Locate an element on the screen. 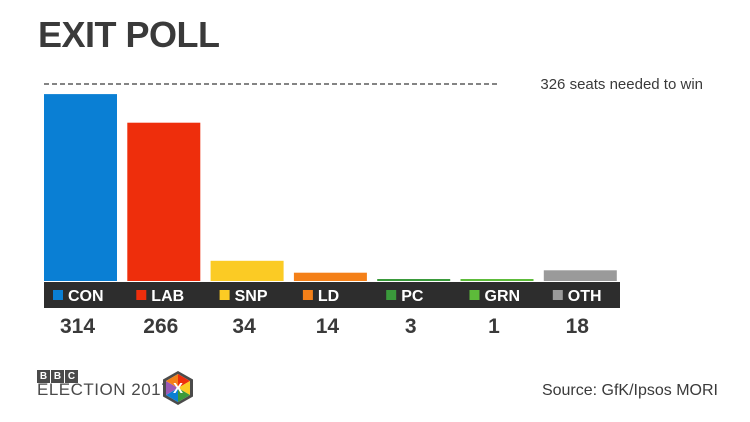 The height and width of the screenshot is (422, 750). category-label-con: CON is located at coordinates (86, 296).